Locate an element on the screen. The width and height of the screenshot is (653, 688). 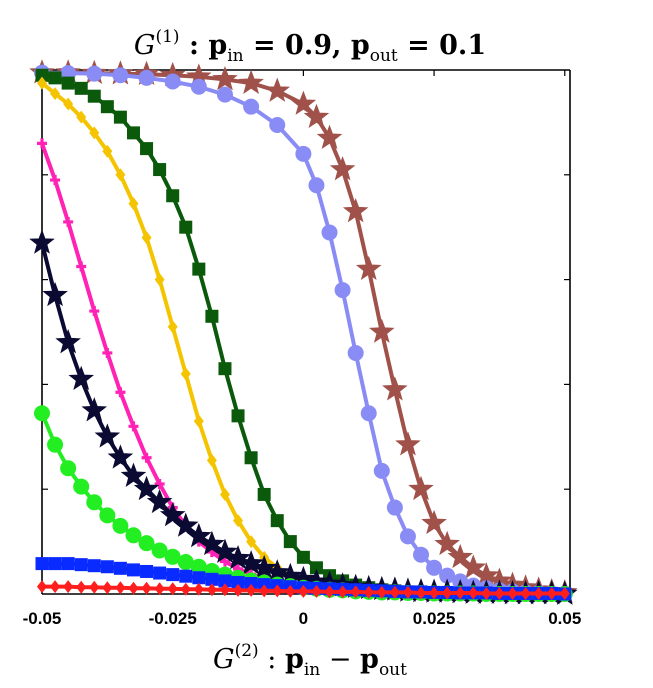
x-tick-label: 0.025 is located at coordinates (434, 618).